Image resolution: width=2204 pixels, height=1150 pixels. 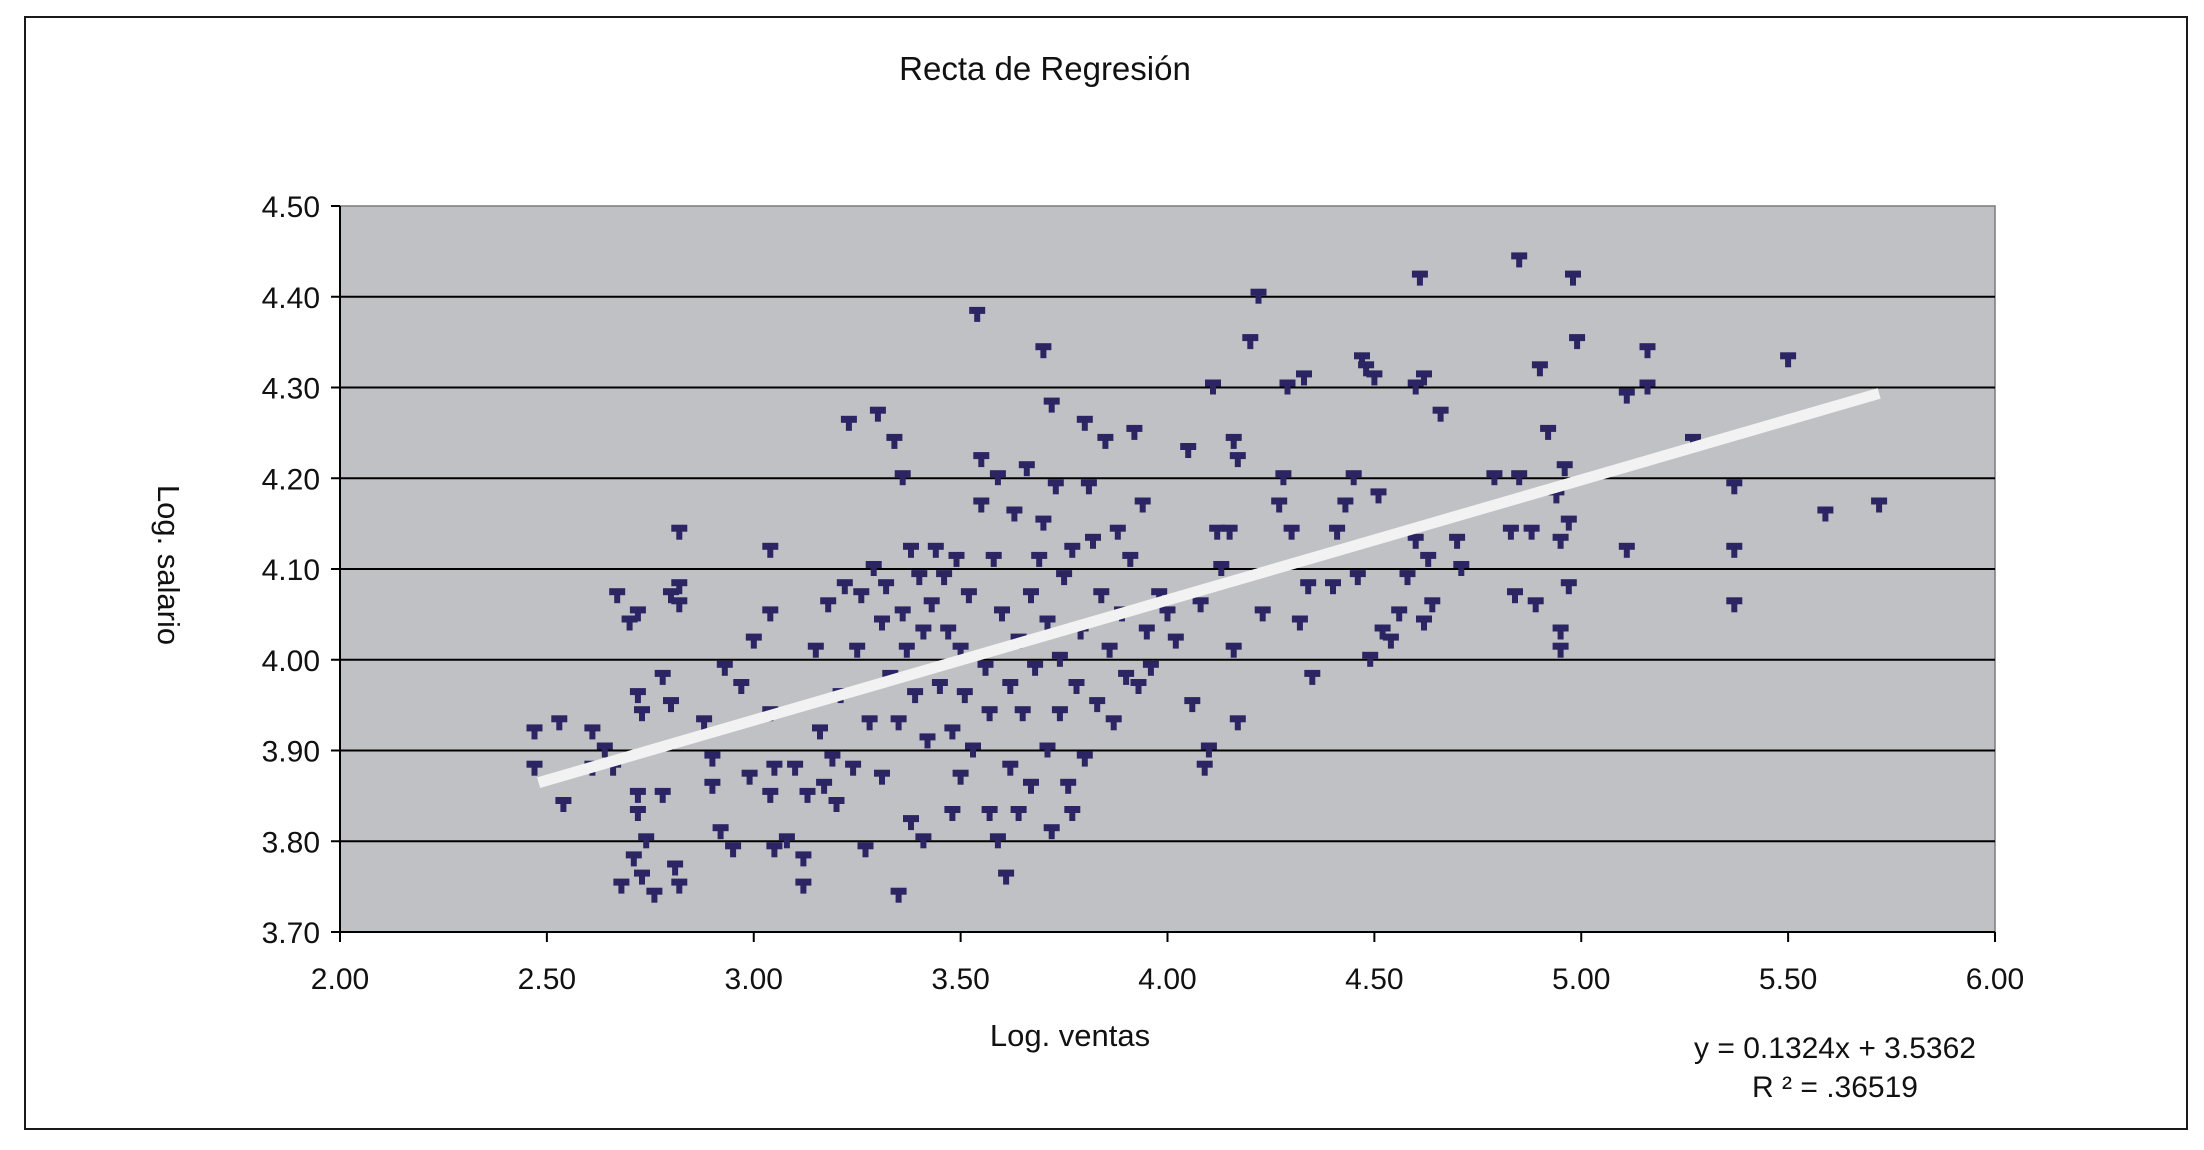 I want to click on y-tick-label: 4.40, so click(x=291, y=298).